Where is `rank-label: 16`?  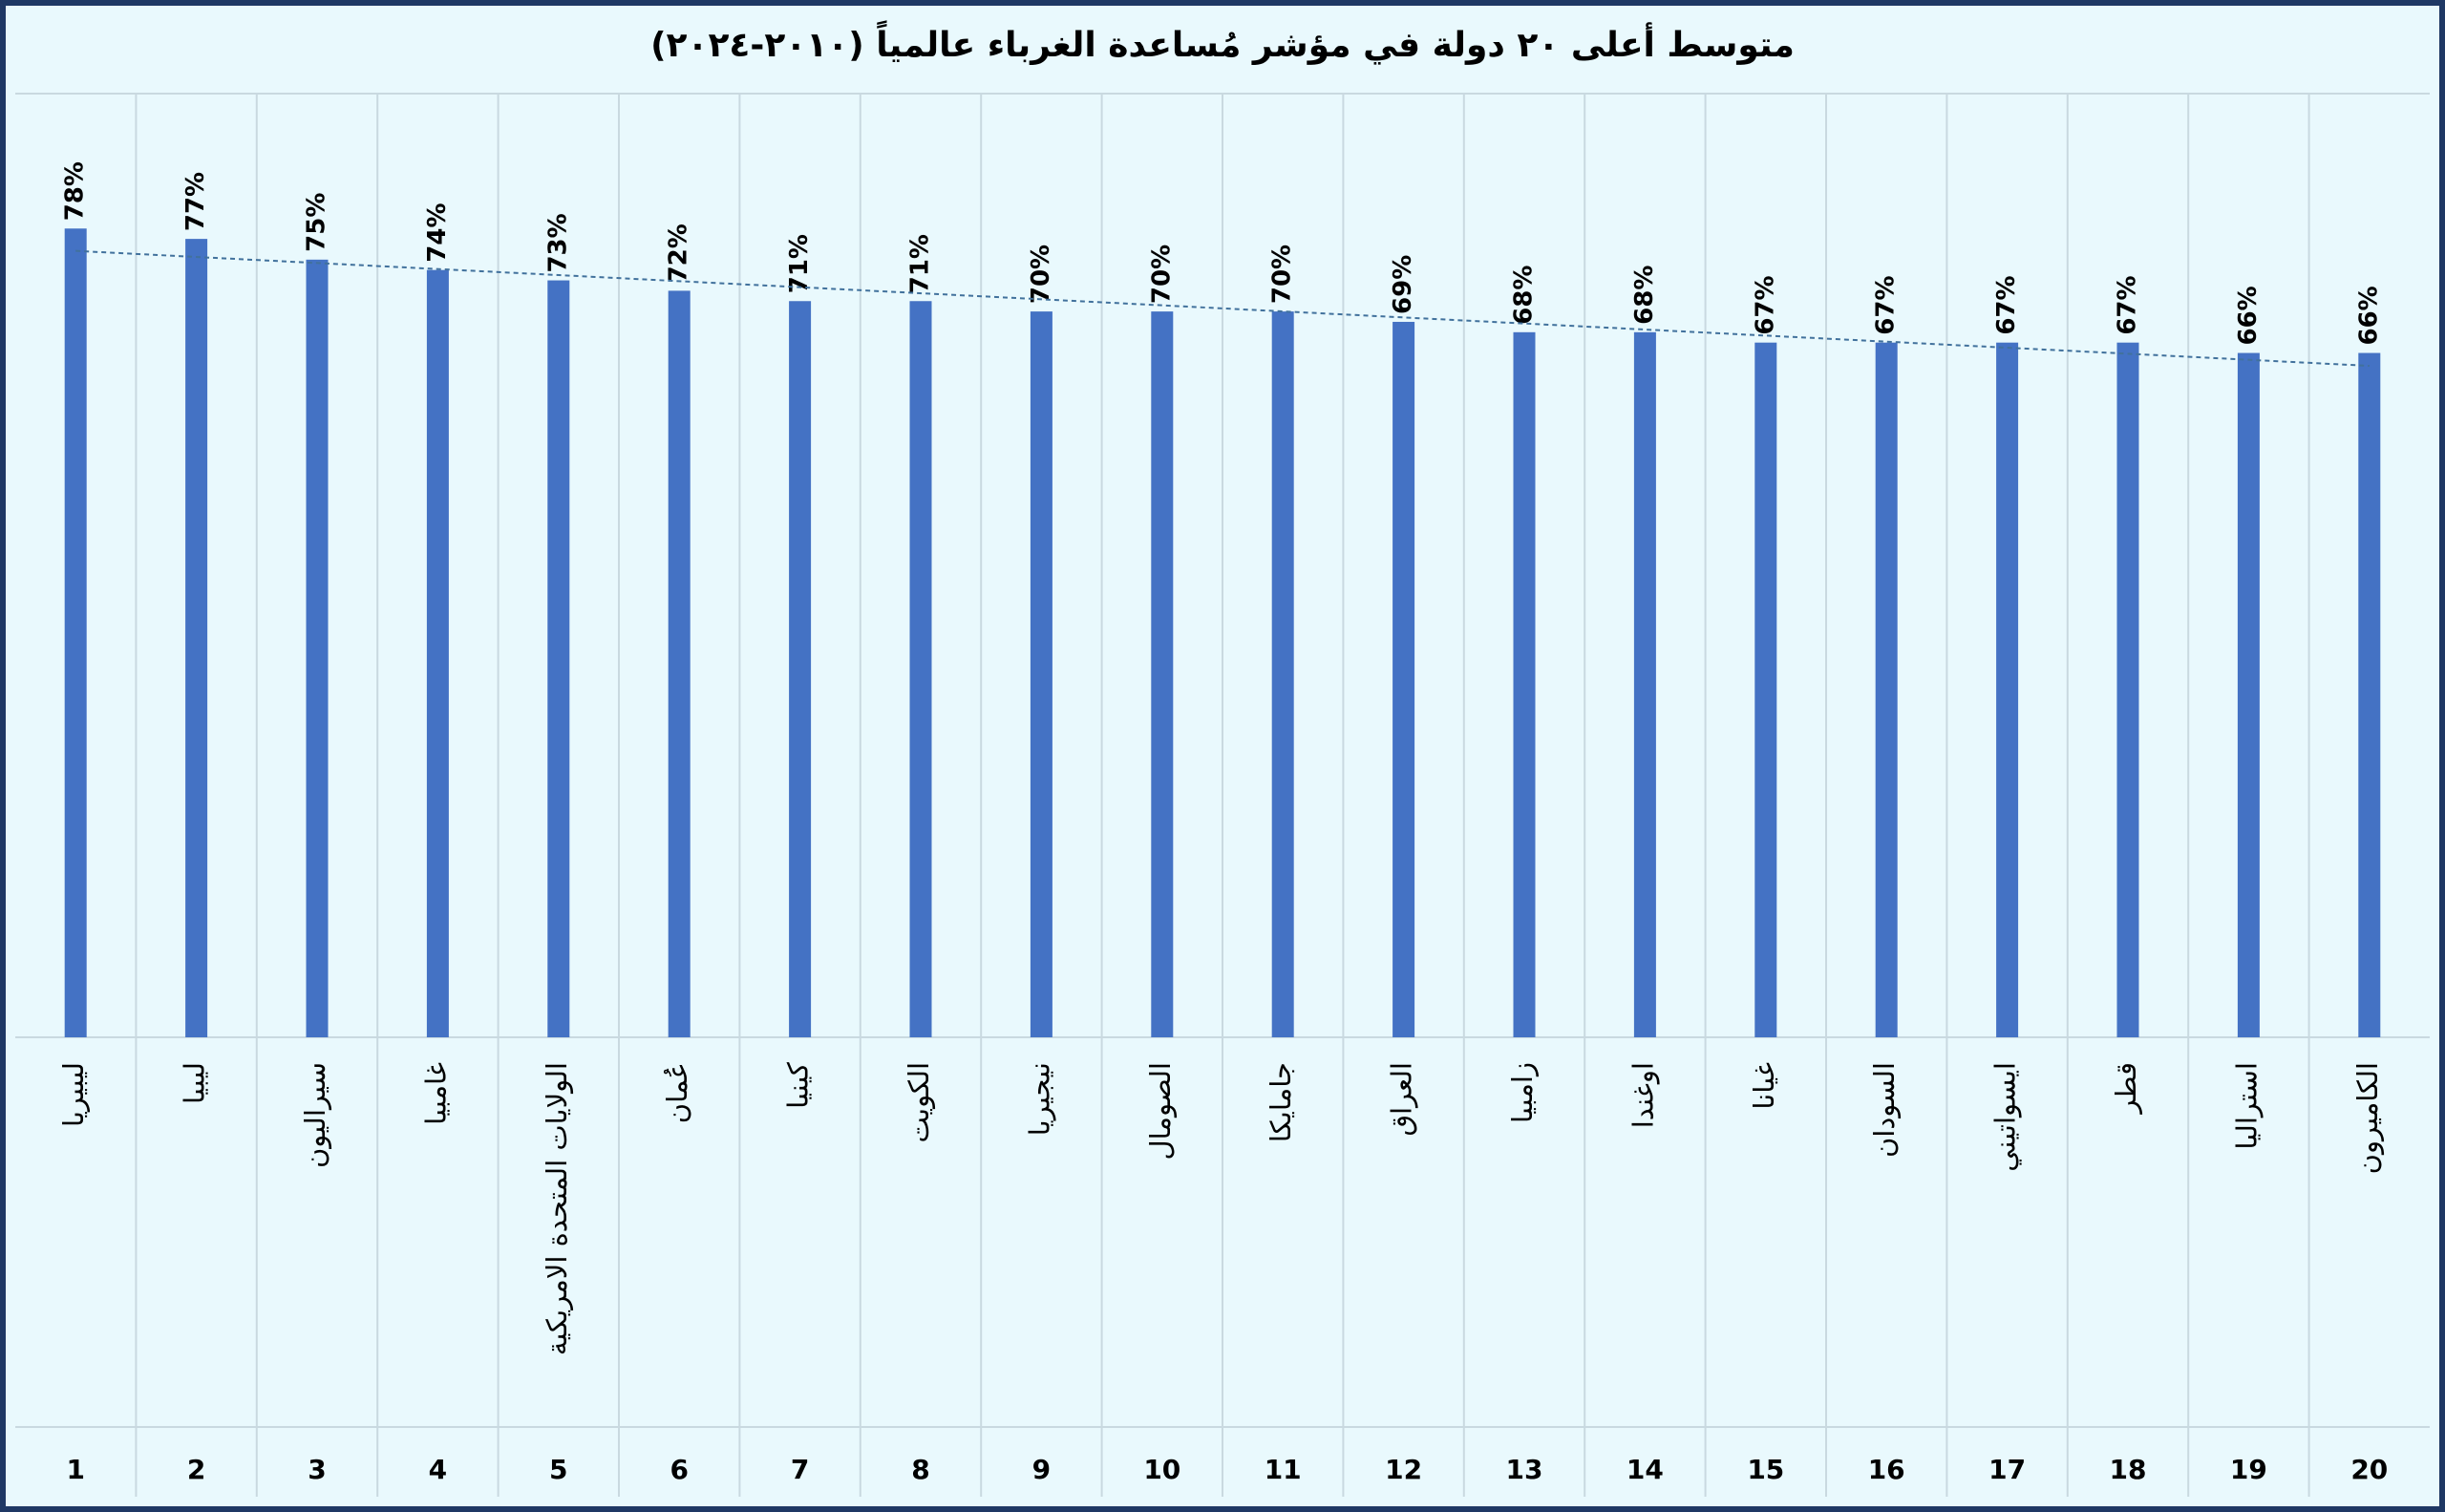
rank-label: 16 is located at coordinates (1887, 1469).